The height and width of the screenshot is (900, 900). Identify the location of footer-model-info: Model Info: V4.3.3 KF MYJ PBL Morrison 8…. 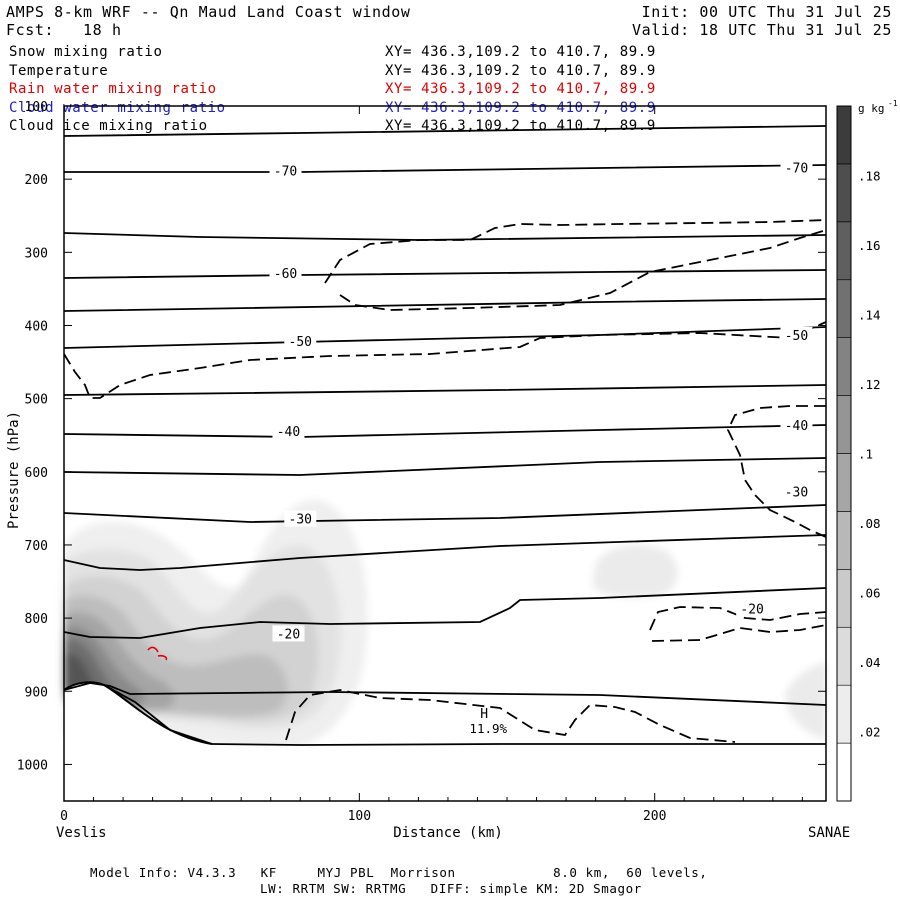
(399, 872).